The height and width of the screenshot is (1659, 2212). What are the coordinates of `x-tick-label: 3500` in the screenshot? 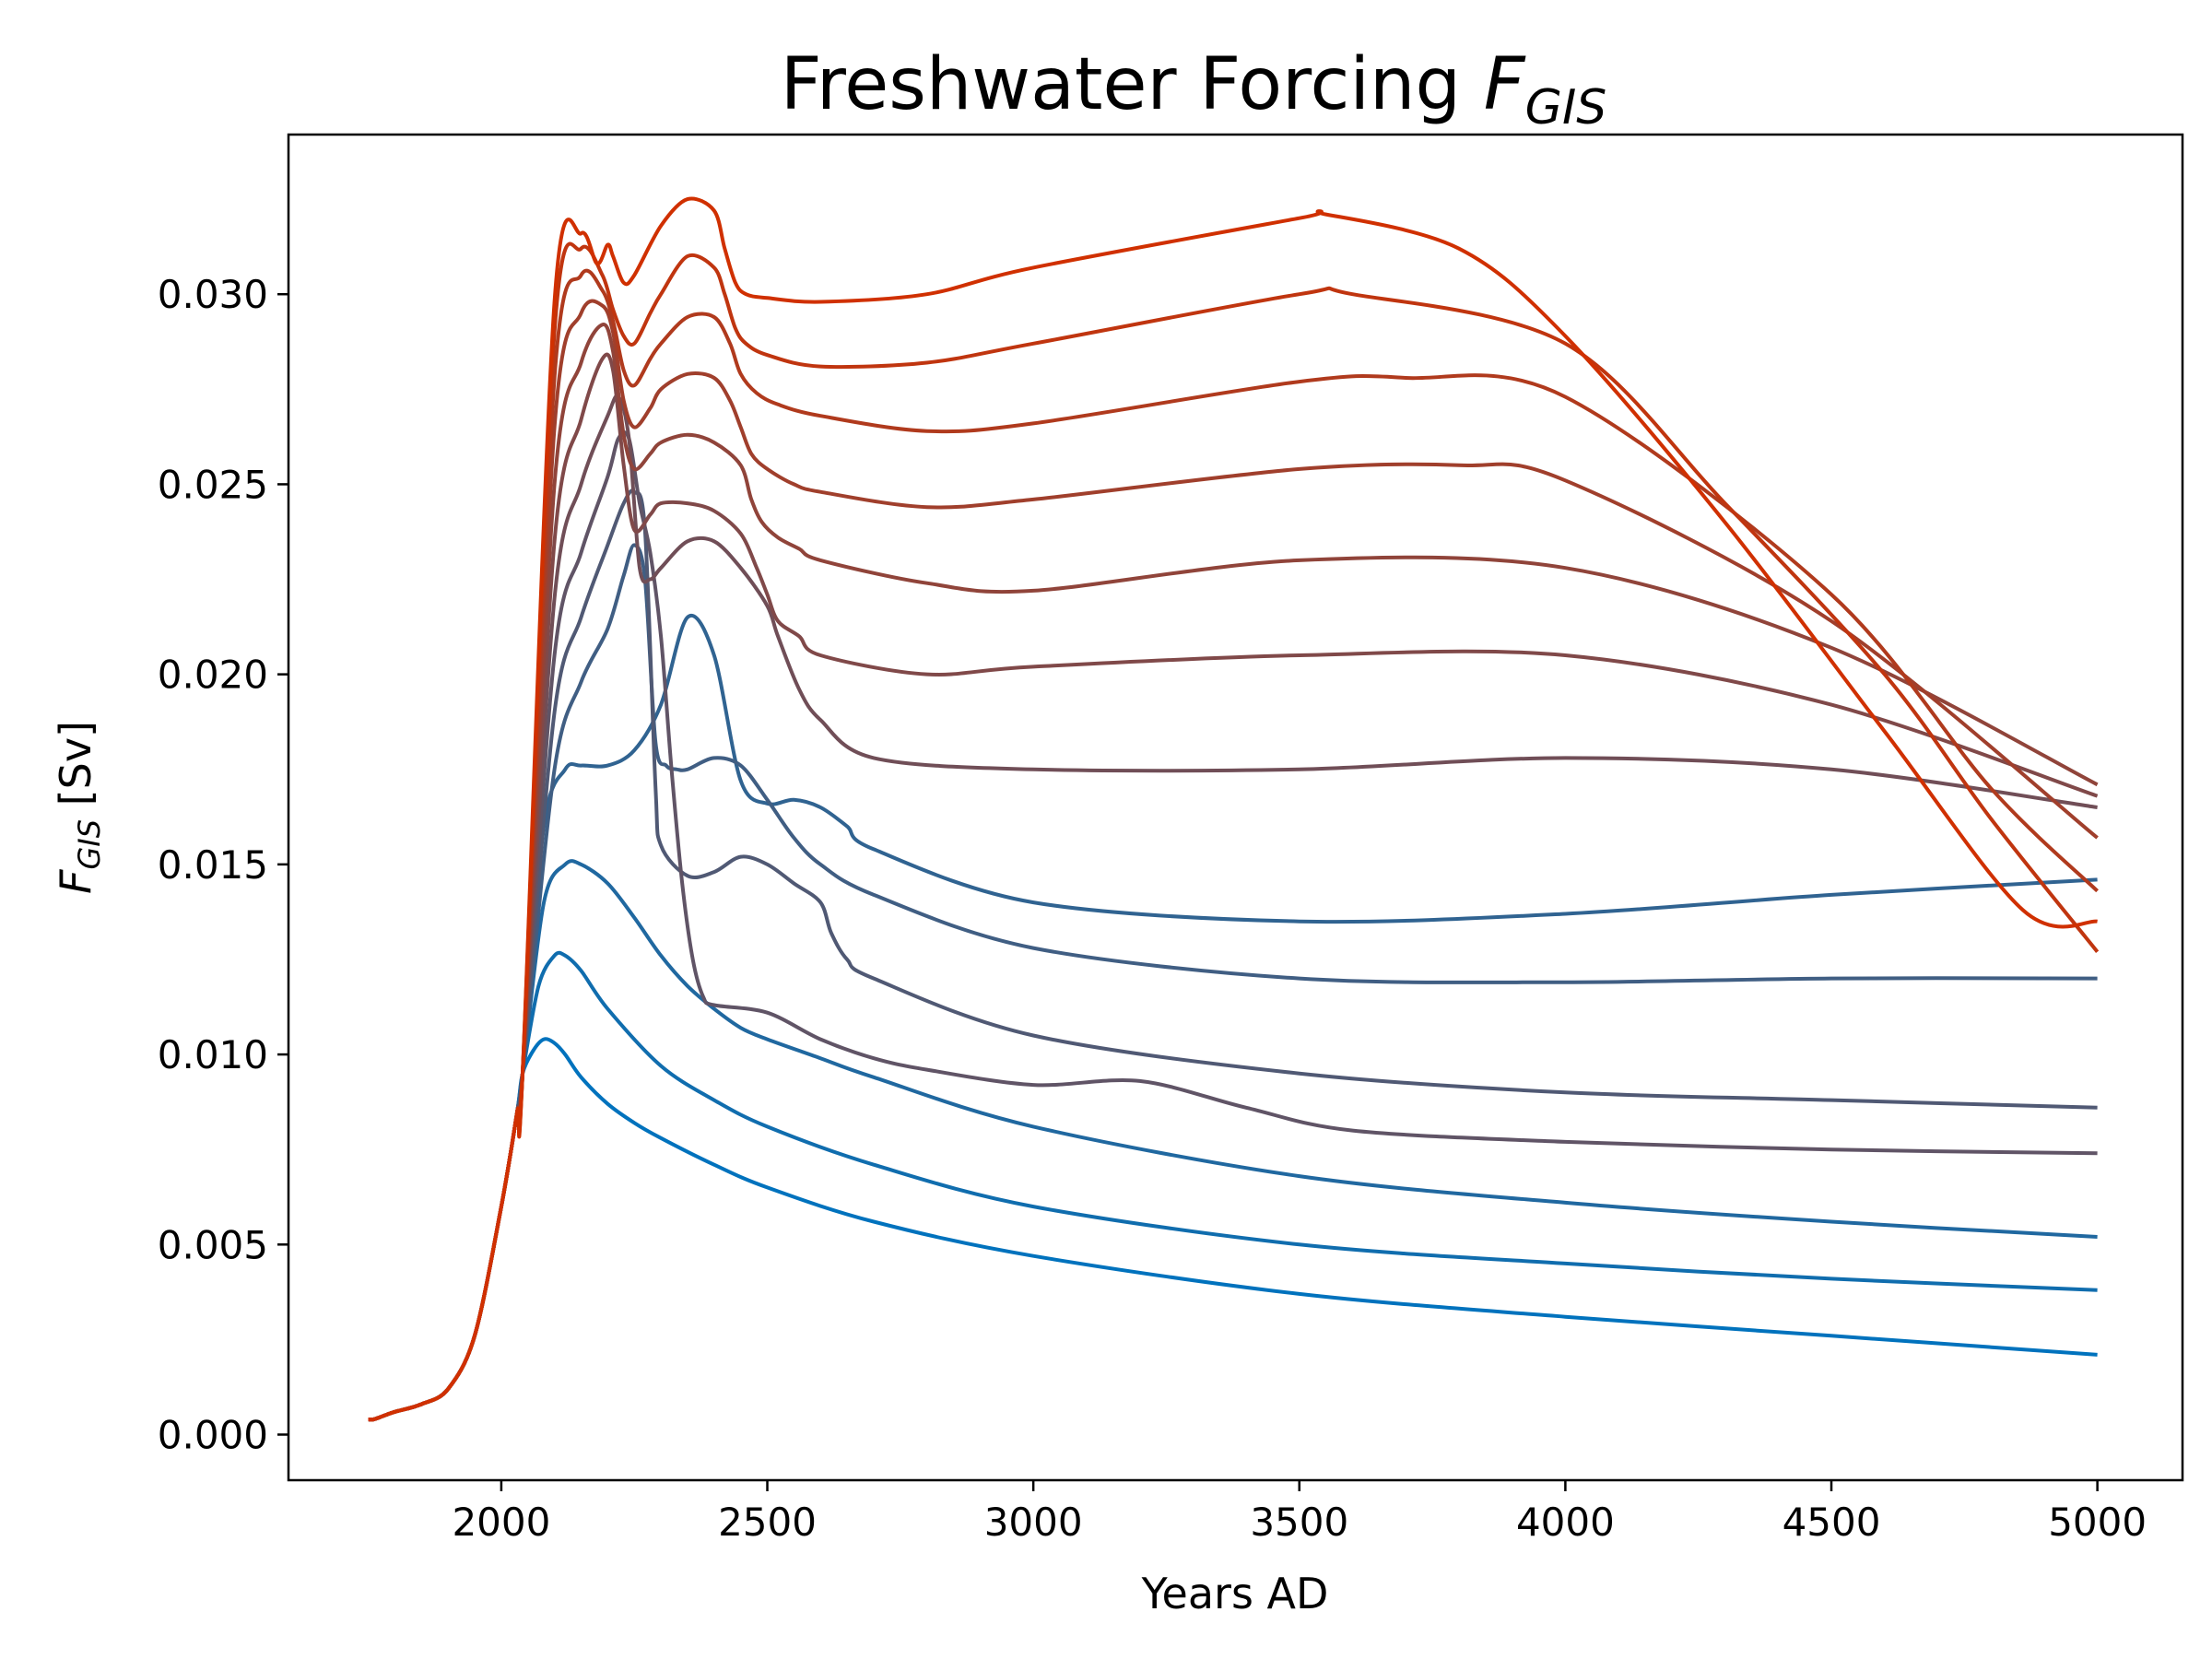 It's located at (1299, 1522).